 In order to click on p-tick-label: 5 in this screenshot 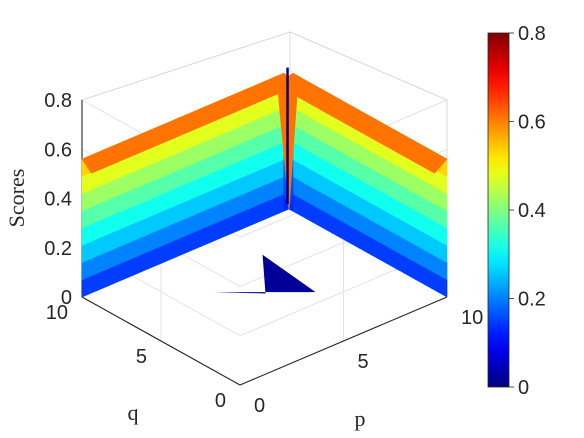, I will do `click(363, 362)`.